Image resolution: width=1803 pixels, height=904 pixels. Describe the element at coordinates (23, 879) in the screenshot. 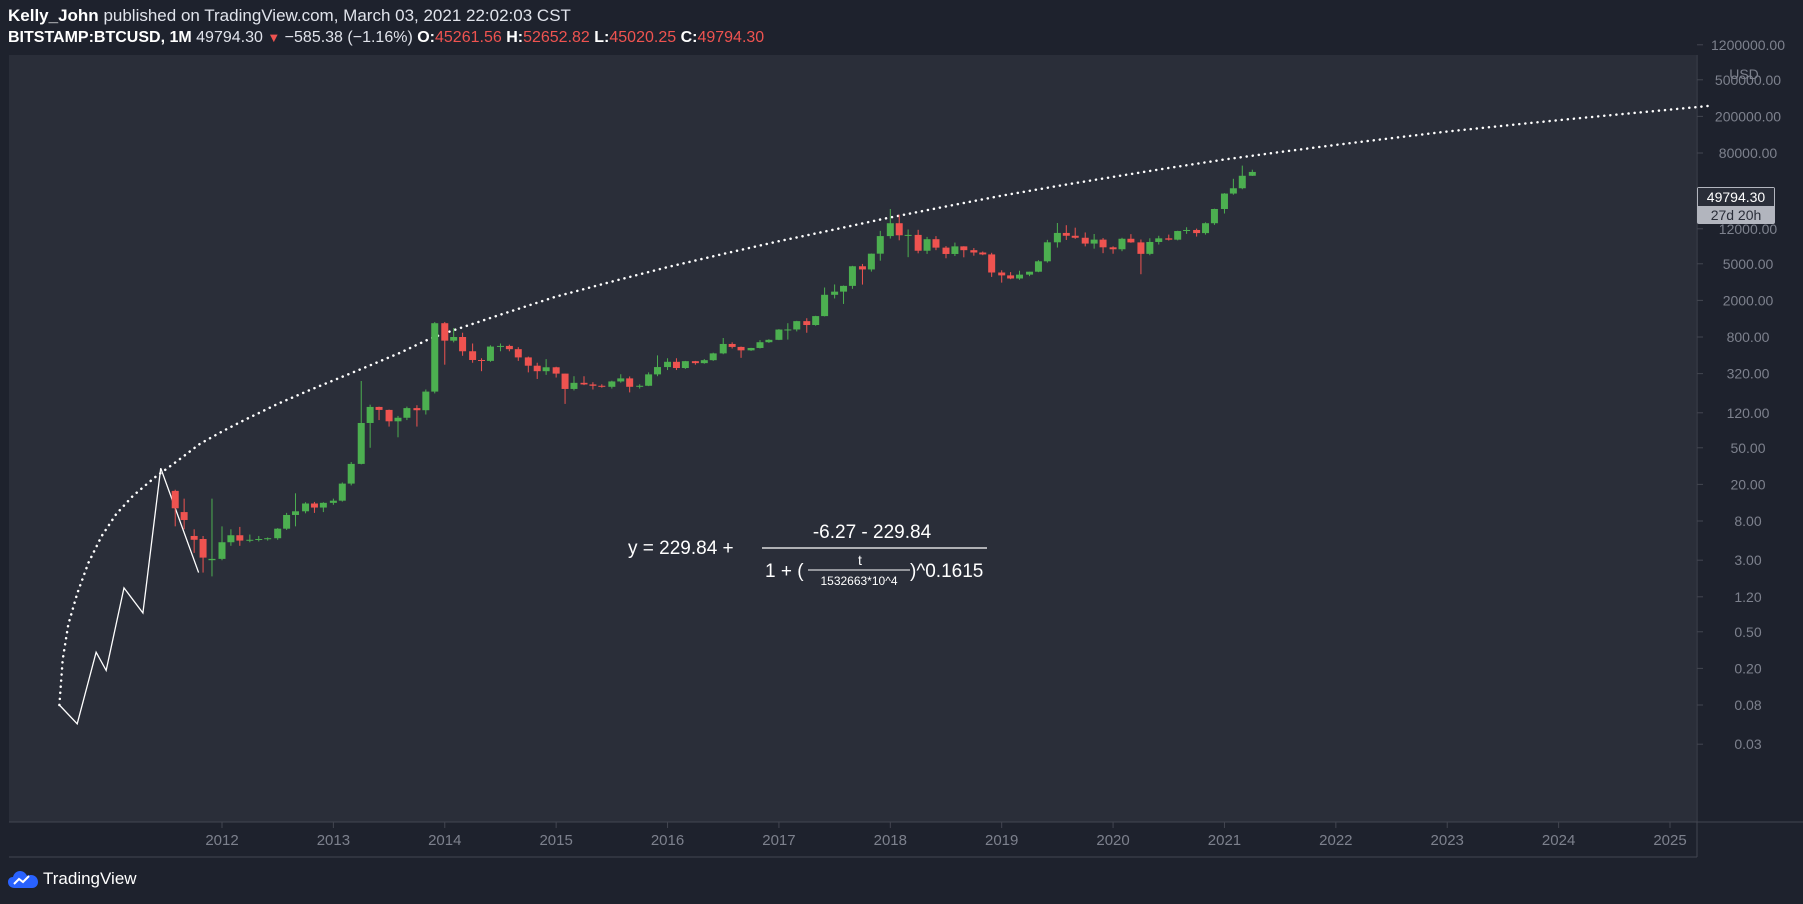

I see `cloud-logo-icon` at that location.